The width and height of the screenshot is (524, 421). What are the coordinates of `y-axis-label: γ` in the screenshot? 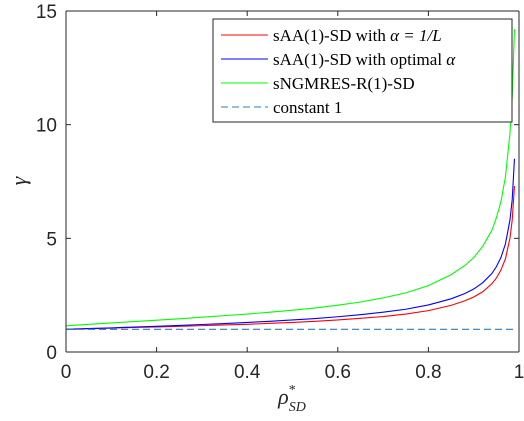 It's located at (18, 180).